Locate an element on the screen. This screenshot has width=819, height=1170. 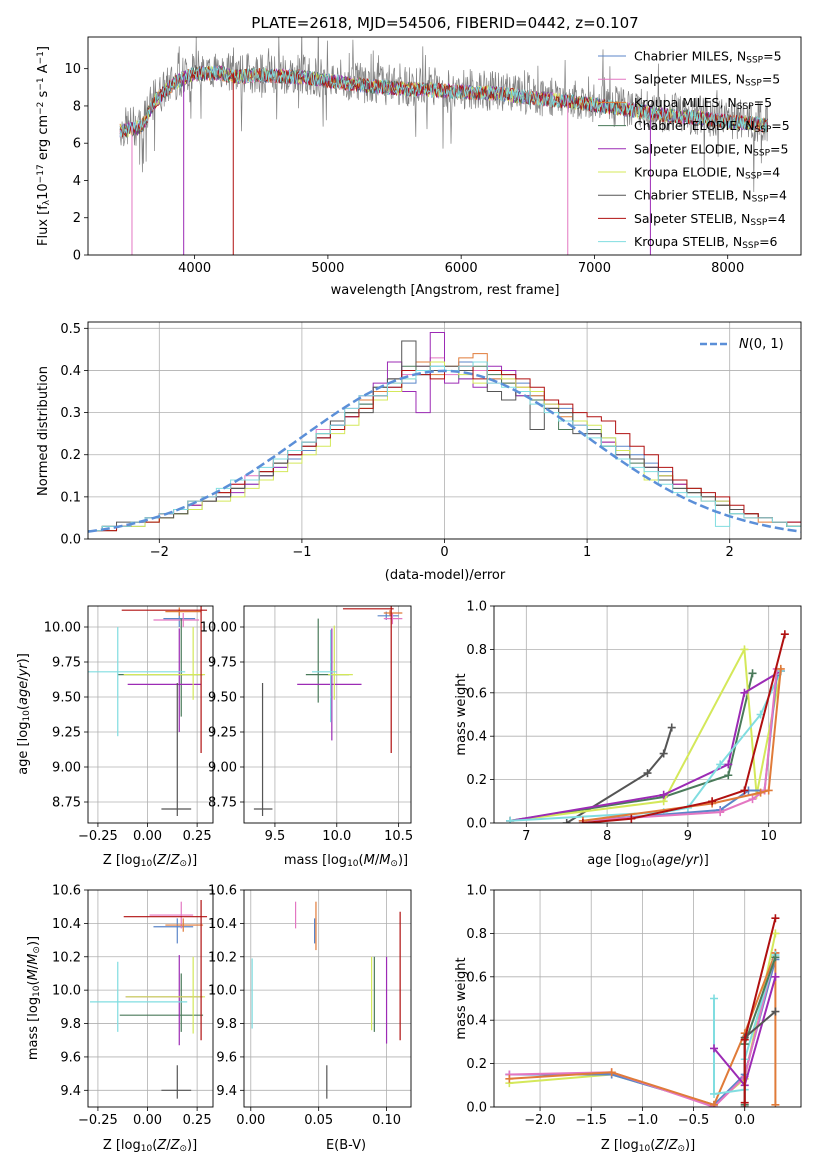
label-part: Chabrier MILES, N is located at coordinates (690, 56).